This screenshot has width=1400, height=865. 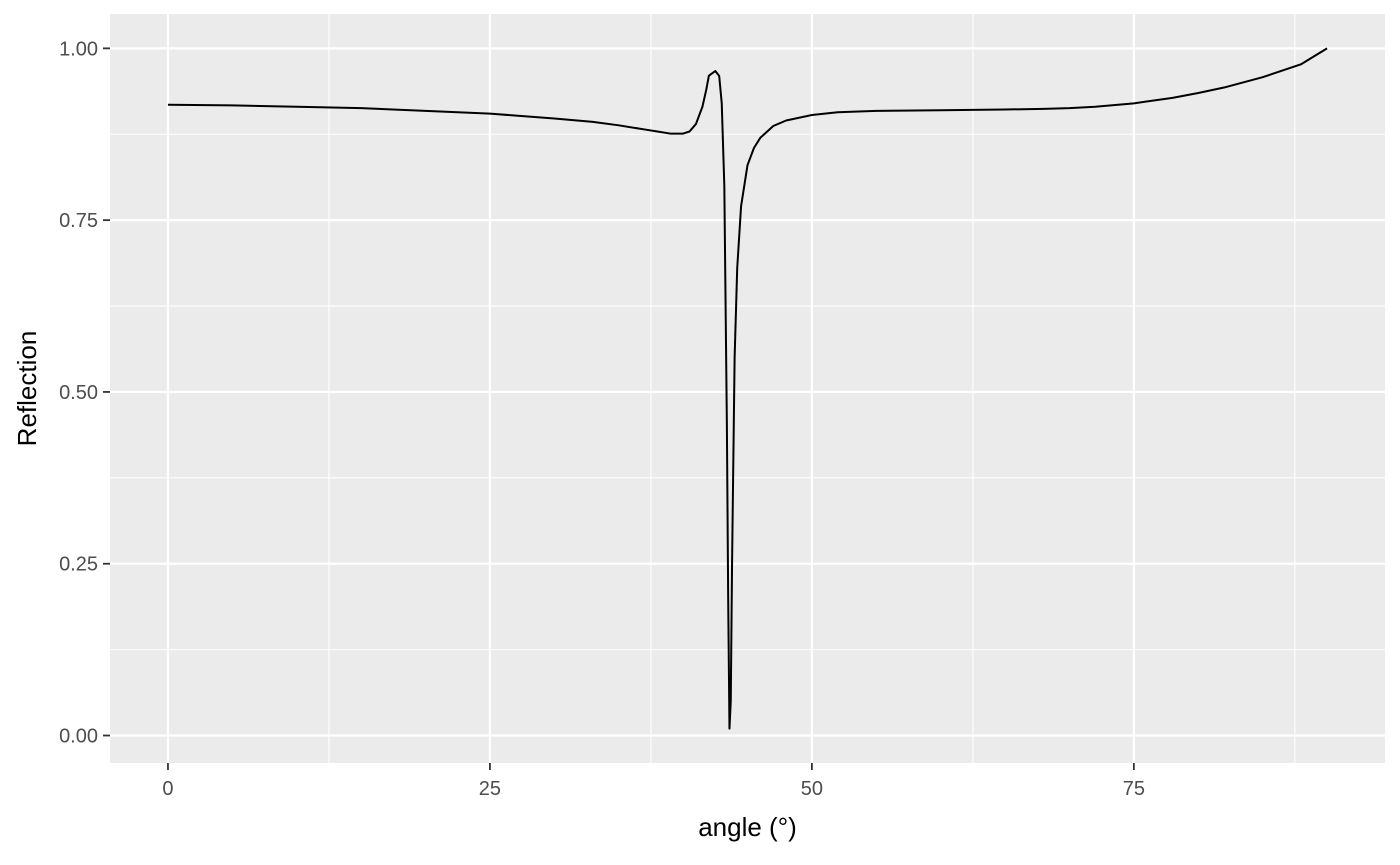 I want to click on y-tick-label: 0.75, so click(x=78, y=221).